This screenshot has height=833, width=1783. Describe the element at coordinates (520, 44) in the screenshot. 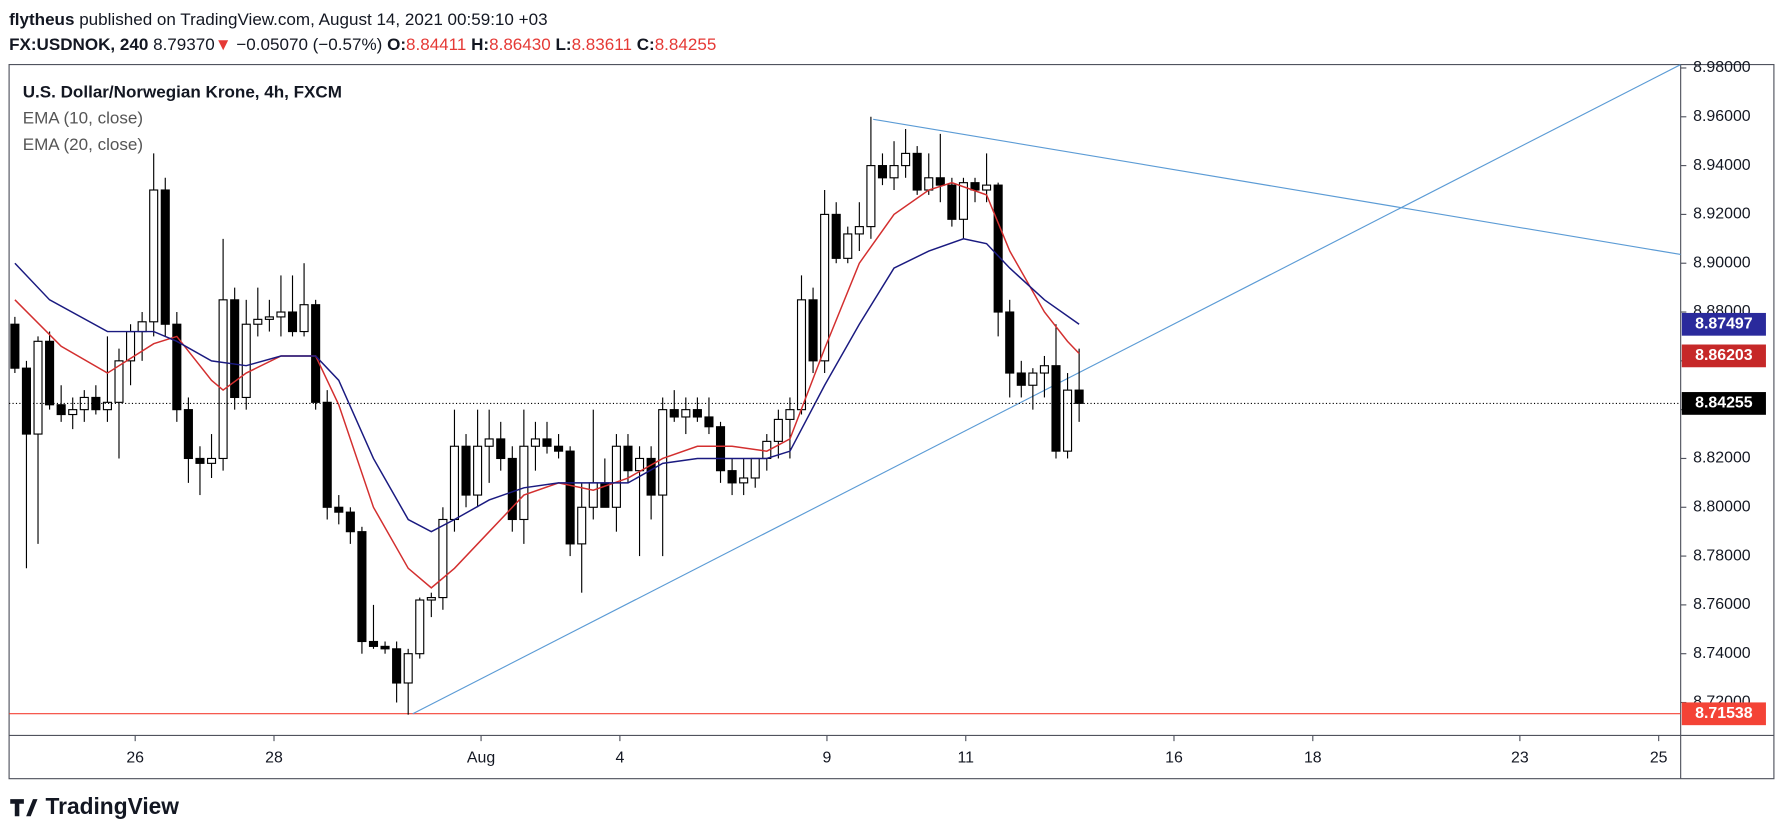

I see `h-value: 8.86430` at that location.